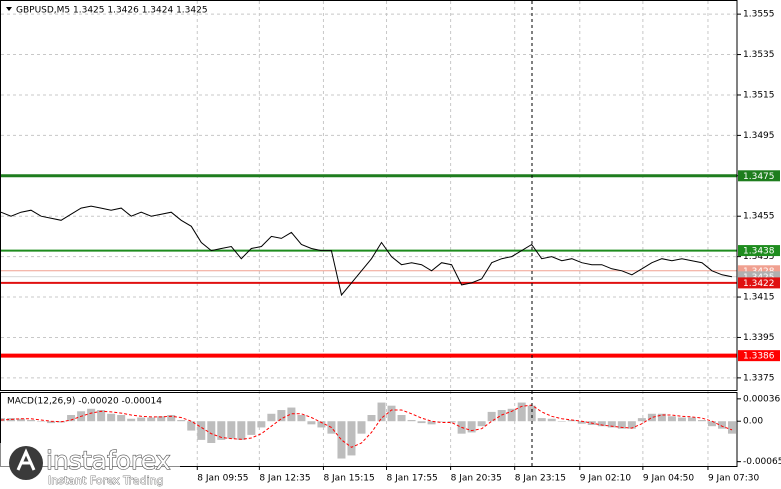 This screenshot has height=489, width=781. What do you see at coordinates (762, 462) in the screenshot?
I see `y-tick-label: -0.00065` at bounding box center [762, 462].